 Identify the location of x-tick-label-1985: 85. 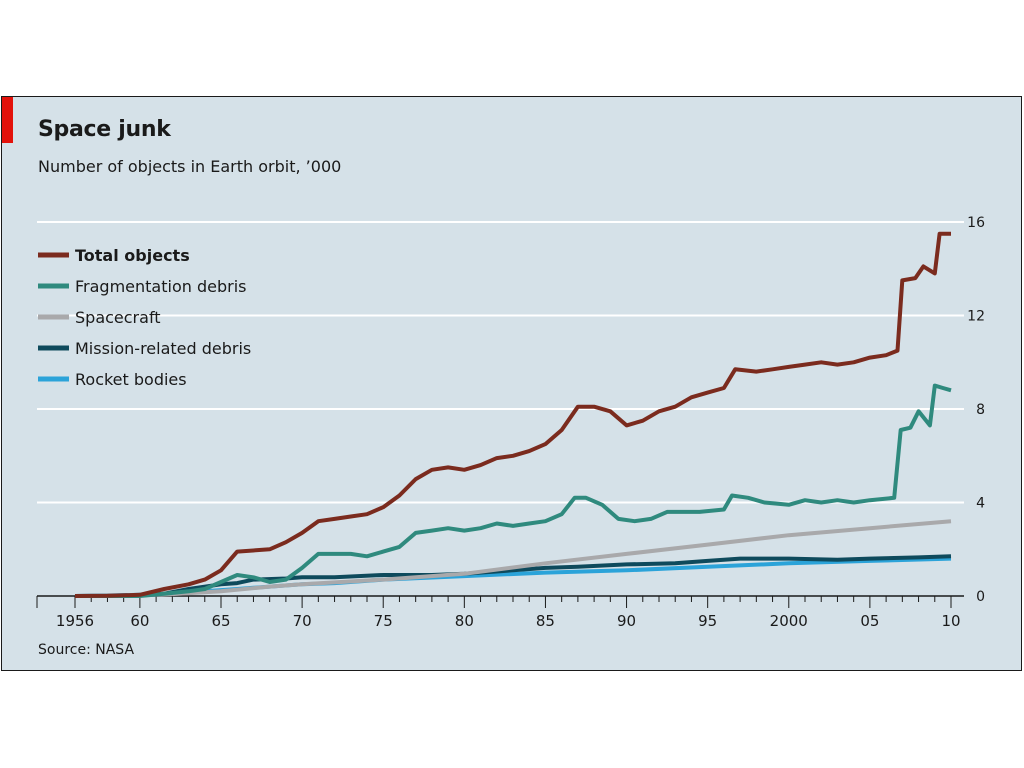
(545, 621).